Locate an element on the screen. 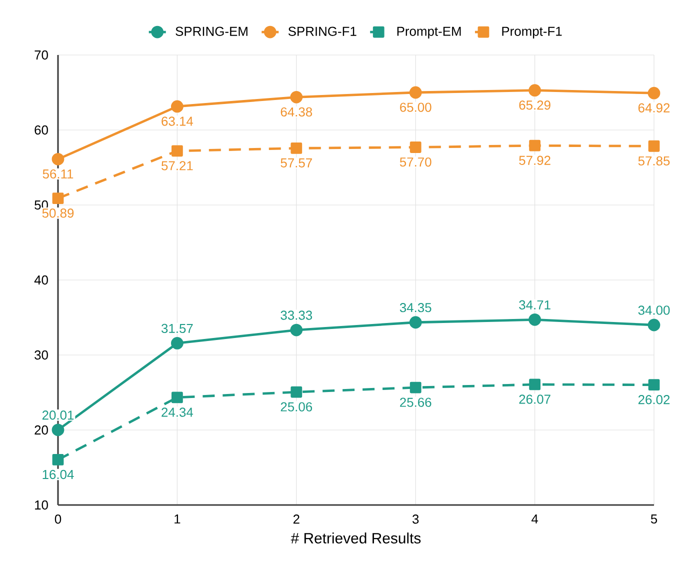 The height and width of the screenshot is (565, 693). data-label: 64.92 is located at coordinates (654, 107).